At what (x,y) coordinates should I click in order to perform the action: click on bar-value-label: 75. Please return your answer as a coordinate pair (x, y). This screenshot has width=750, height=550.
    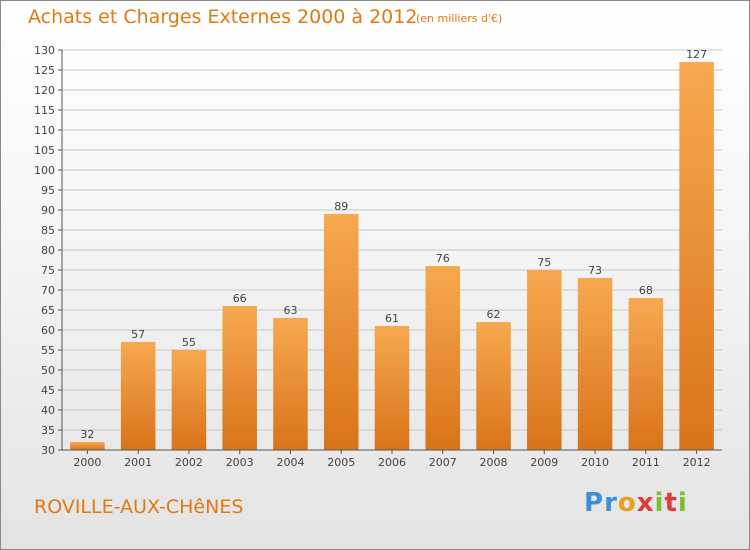
    Looking at the image, I should click on (544, 262).